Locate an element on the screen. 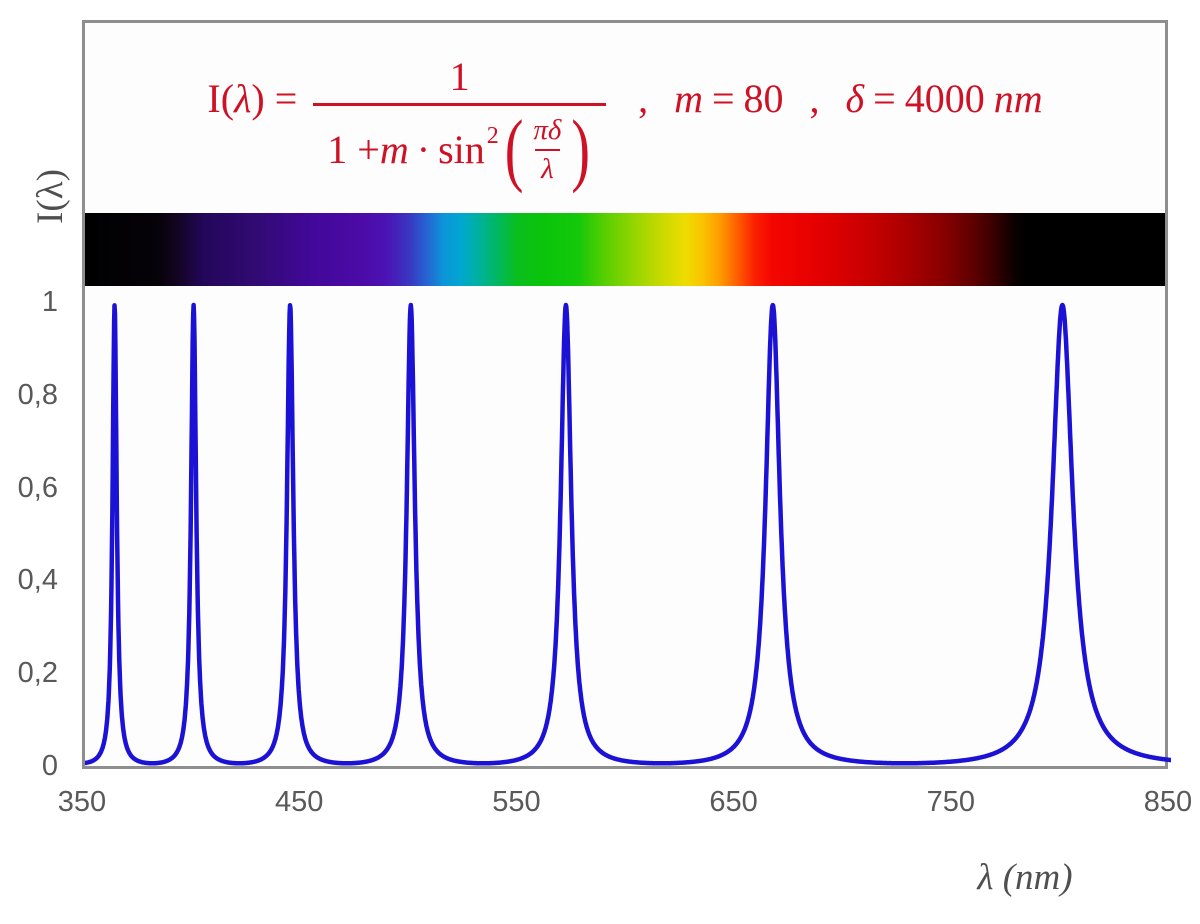  main-fraction: 1 1 + m · sin 2 ( πδ λ ) is located at coordinates (460, 121).